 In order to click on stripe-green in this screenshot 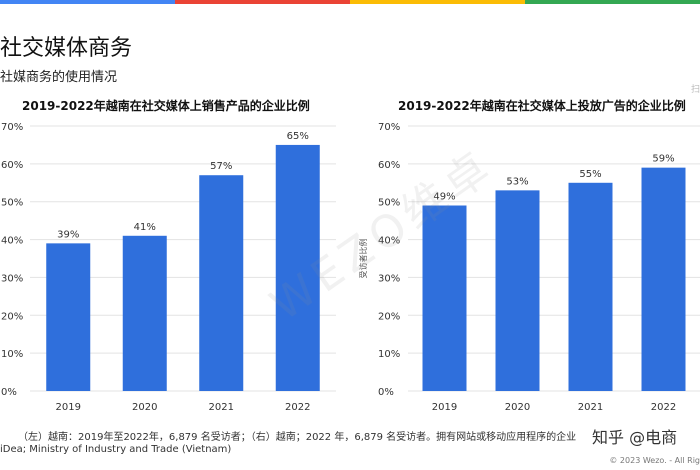, I will do `click(612, 2)`.